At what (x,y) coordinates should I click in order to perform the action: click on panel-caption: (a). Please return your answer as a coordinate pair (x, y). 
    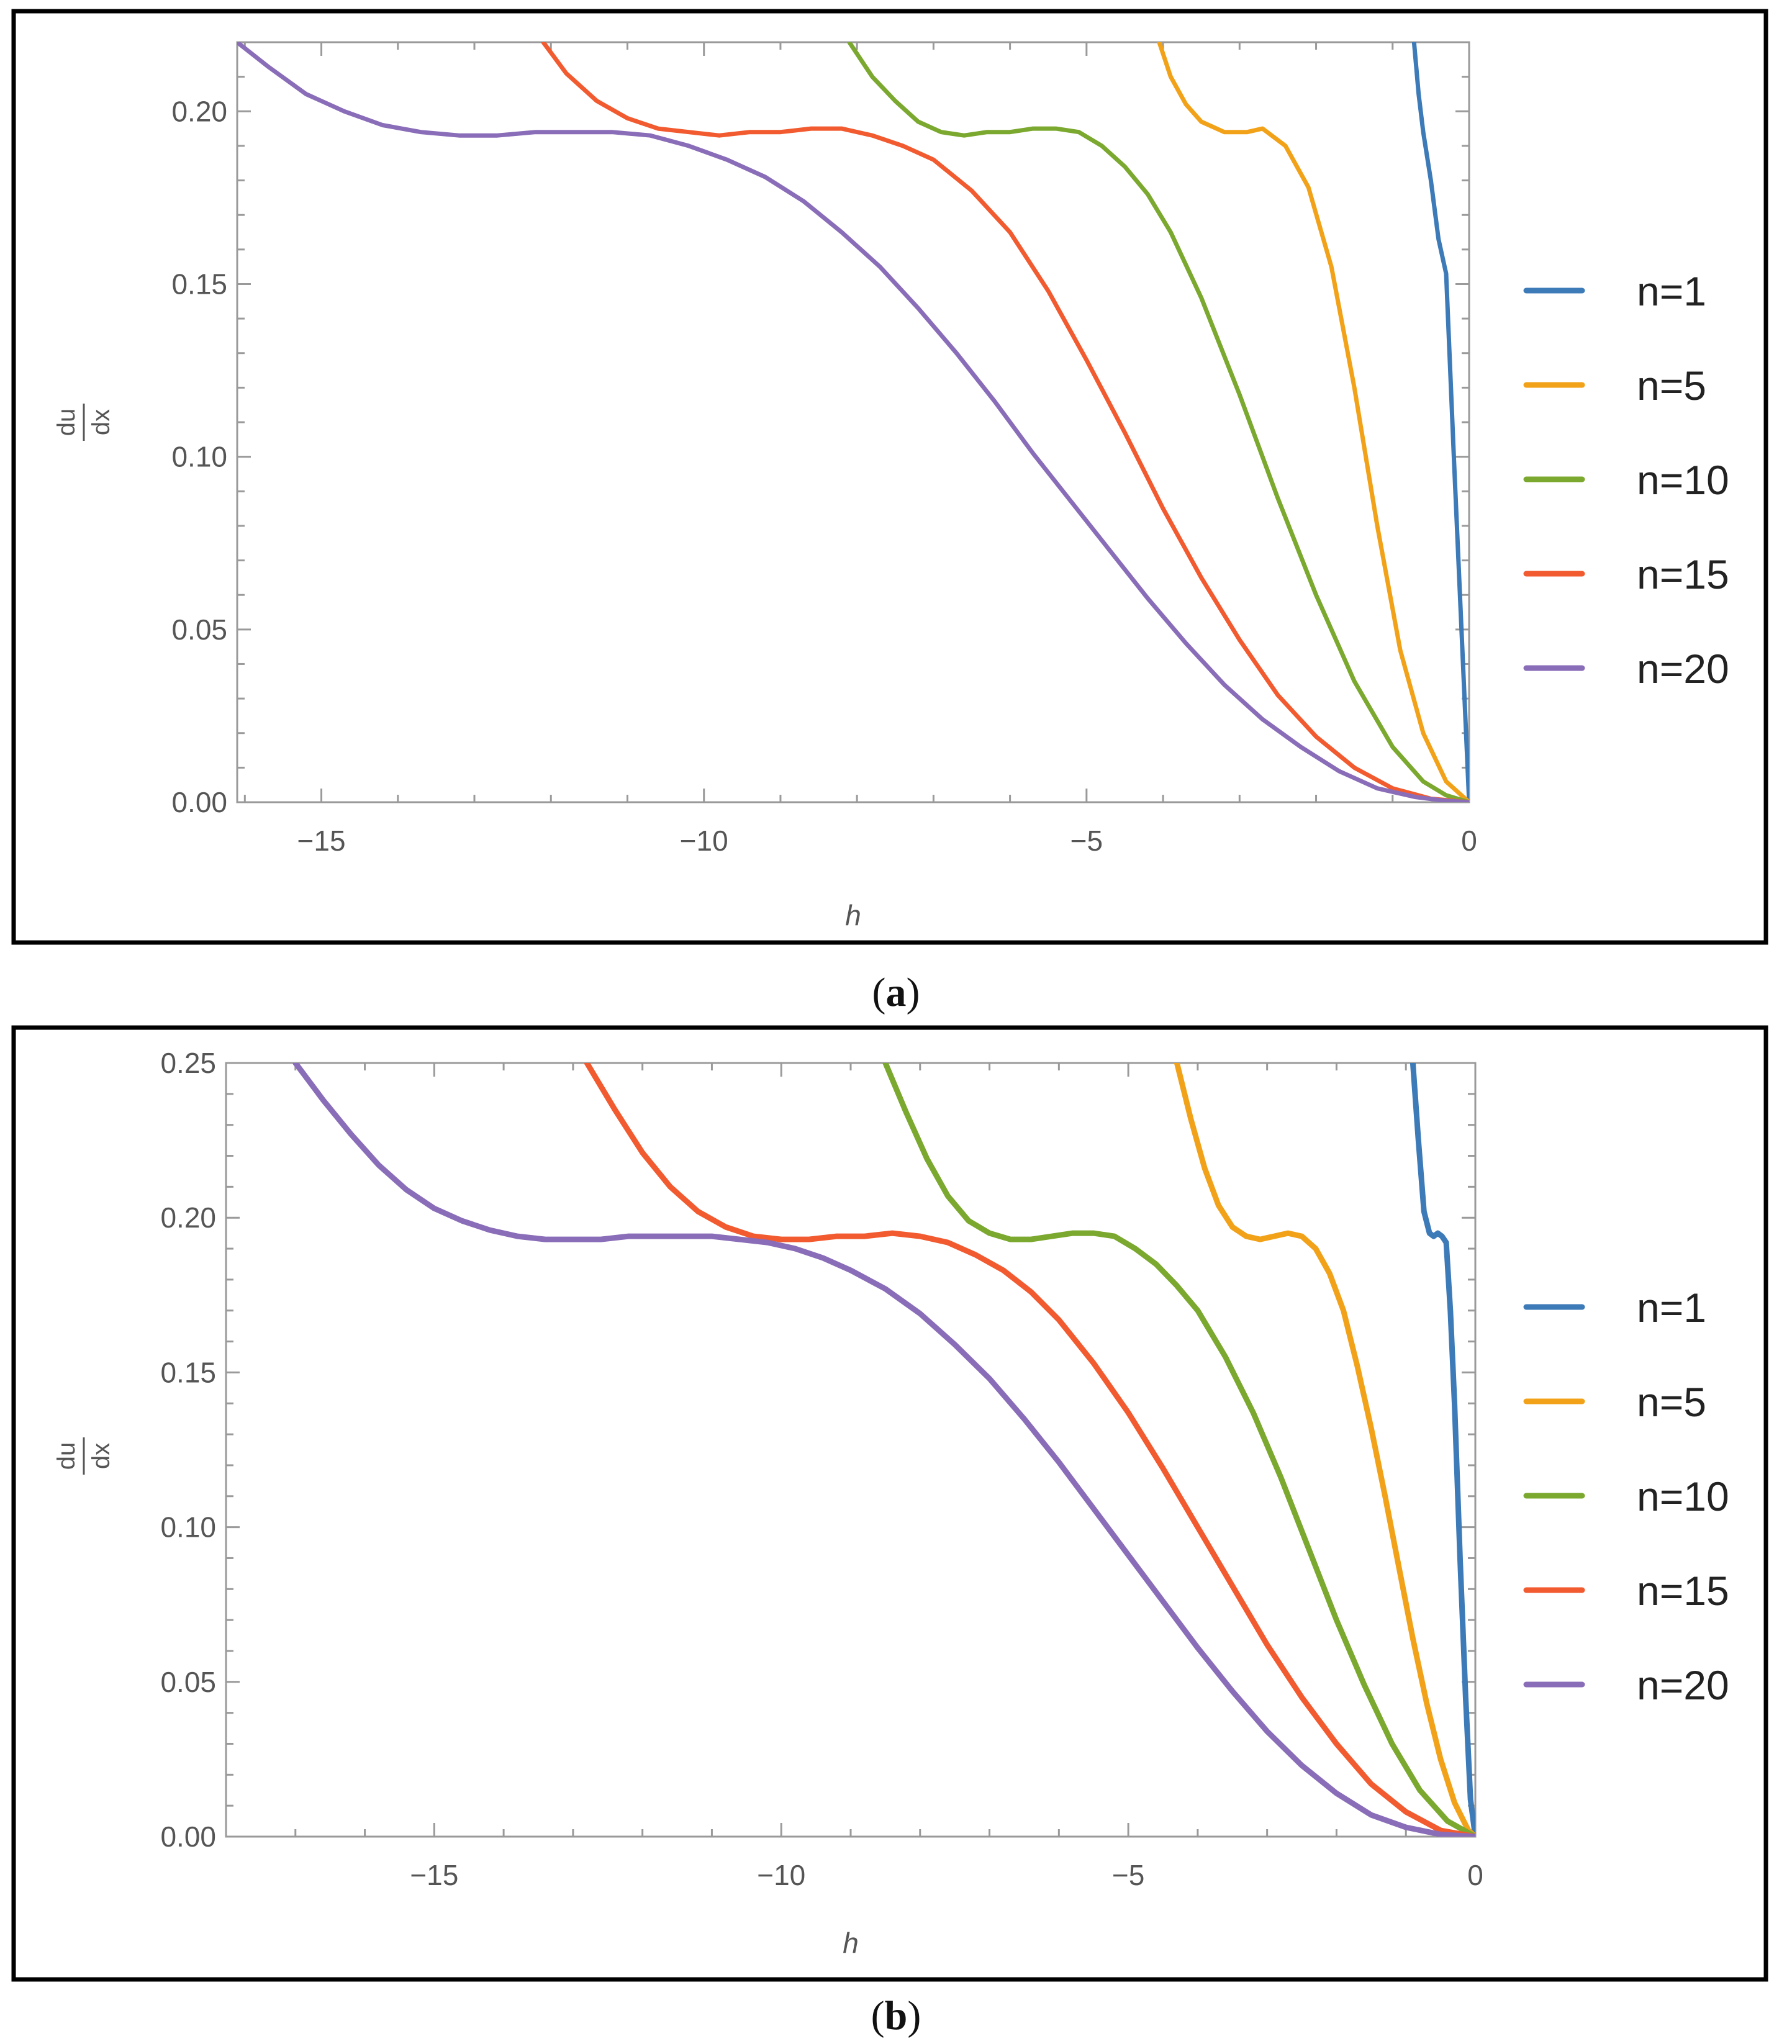
    Looking at the image, I should click on (896, 992).